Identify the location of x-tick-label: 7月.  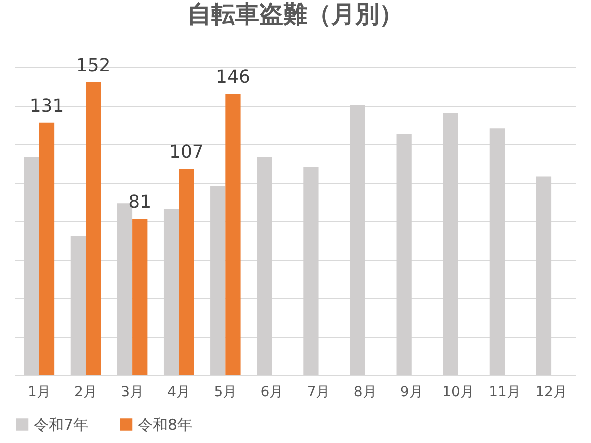
(318, 392).